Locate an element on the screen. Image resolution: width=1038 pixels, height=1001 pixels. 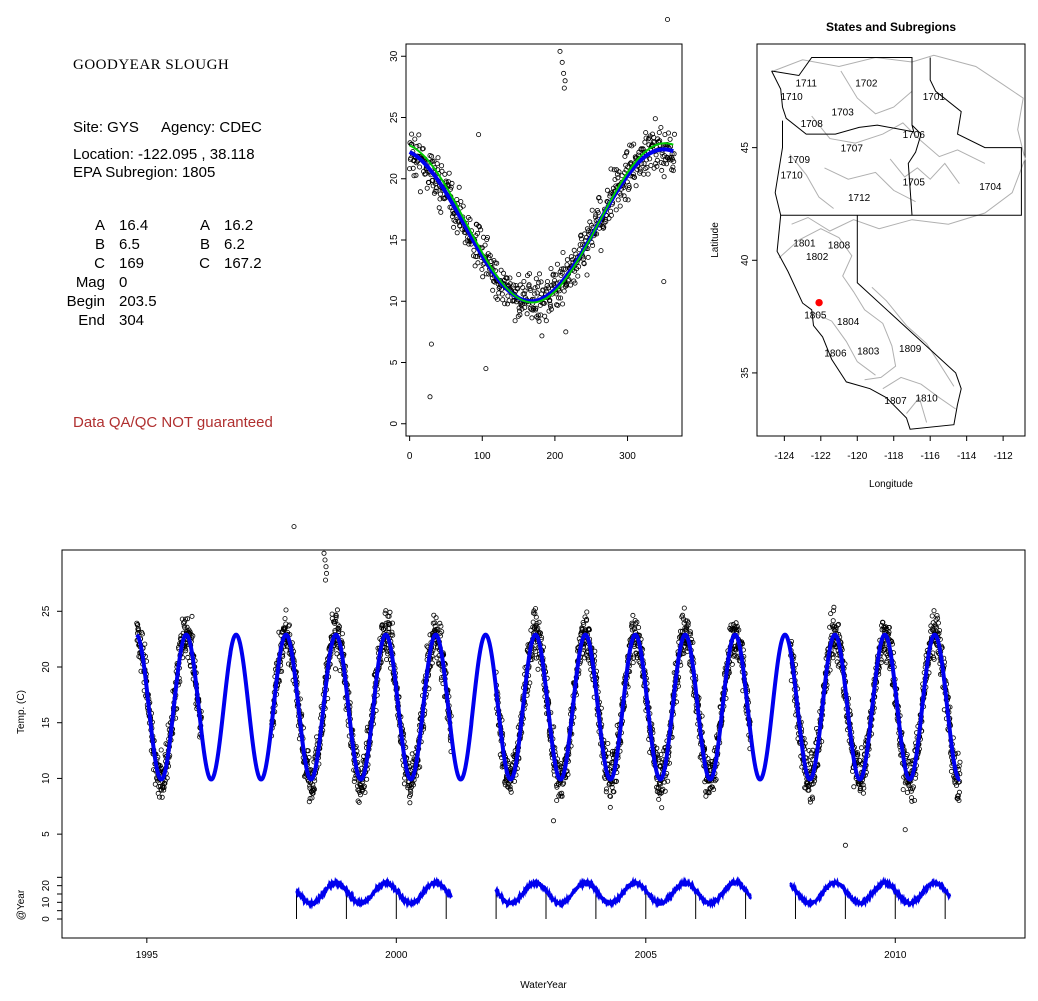
data-points is located at coordinates (542, 208).